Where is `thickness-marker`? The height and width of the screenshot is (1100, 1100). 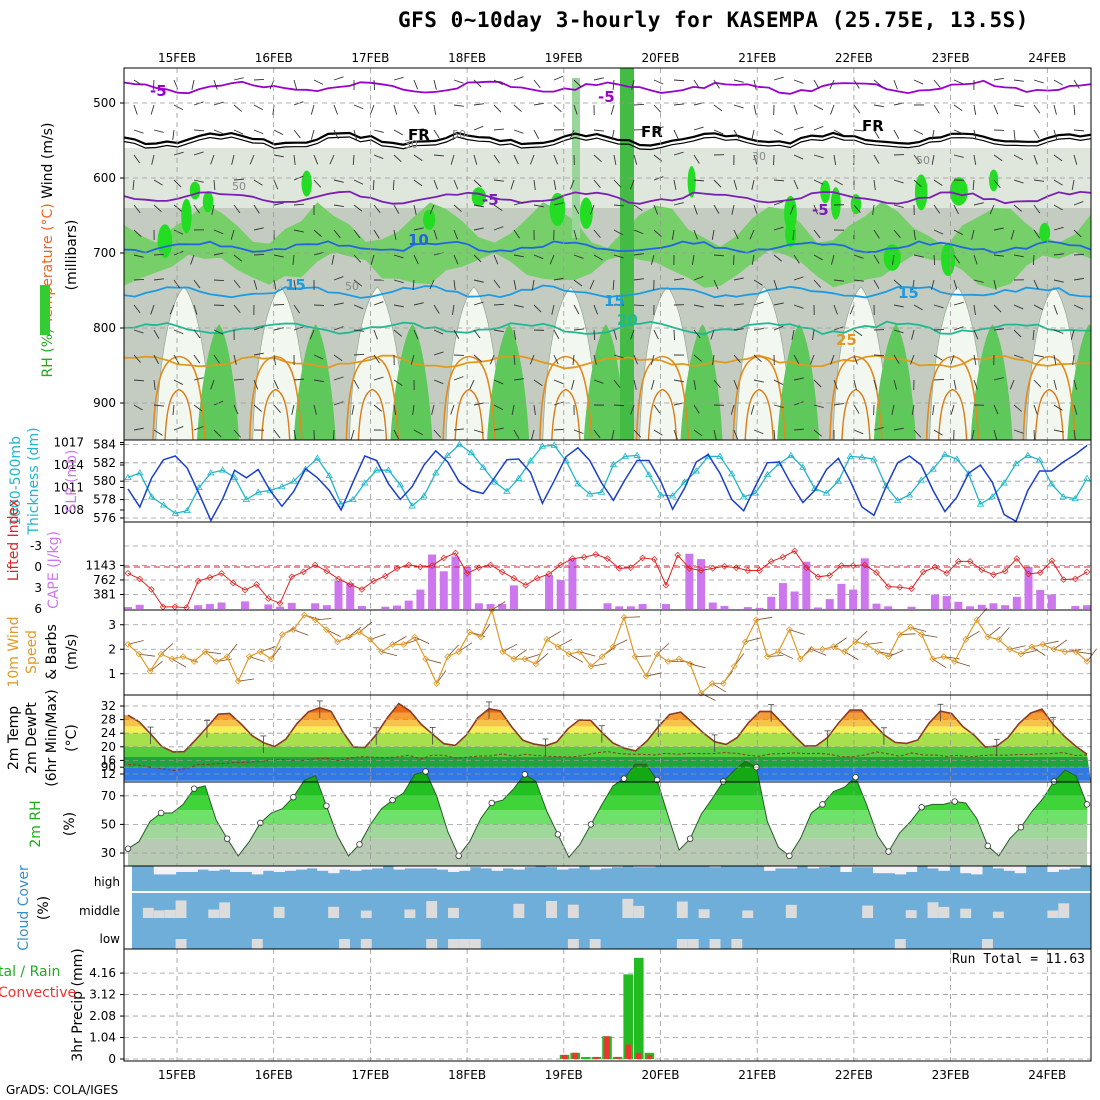 thickness-marker is located at coordinates (1004, 482).